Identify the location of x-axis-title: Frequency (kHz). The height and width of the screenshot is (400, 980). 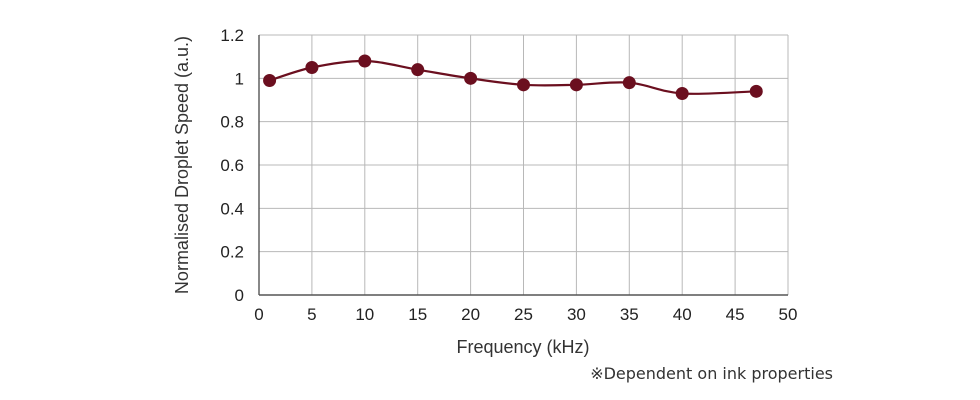
(522, 347).